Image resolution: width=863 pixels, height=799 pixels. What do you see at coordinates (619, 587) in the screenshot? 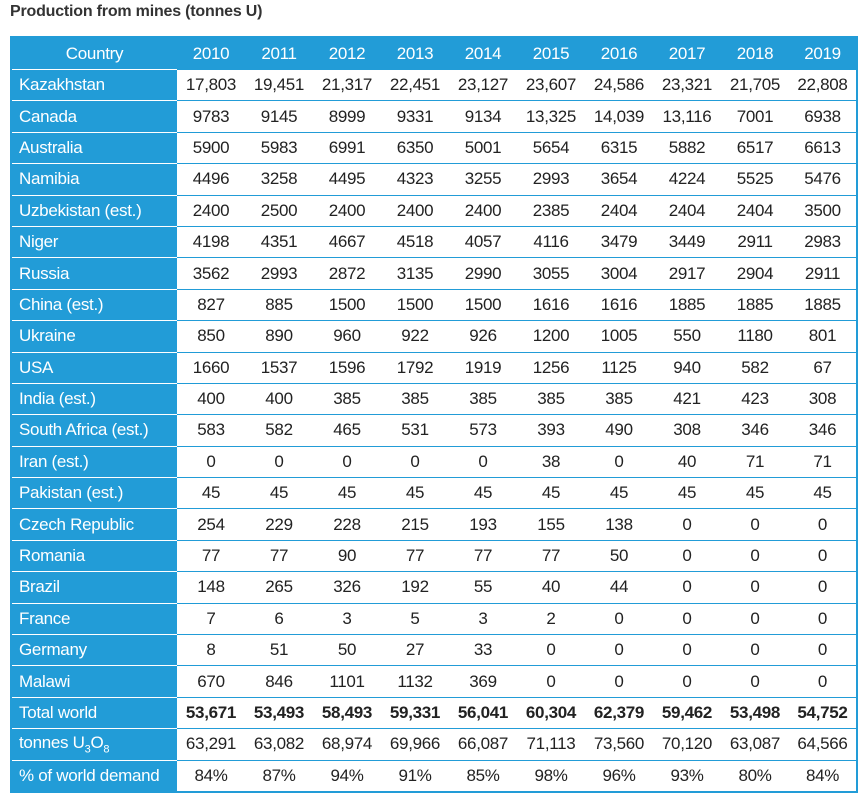
I see `table-cell: 44` at bounding box center [619, 587].